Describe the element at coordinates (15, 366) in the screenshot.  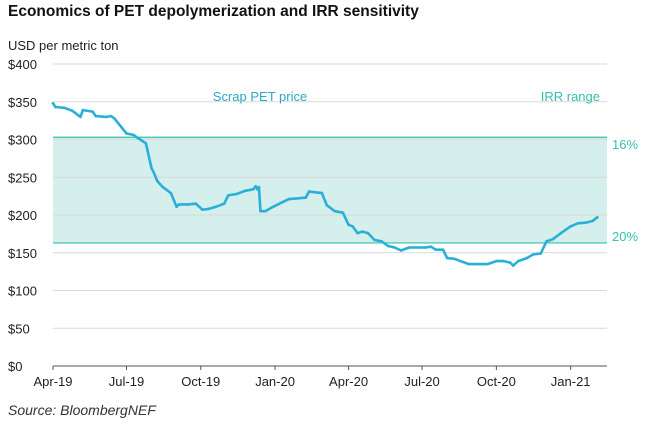
I see `y-tick-label: $0` at that location.